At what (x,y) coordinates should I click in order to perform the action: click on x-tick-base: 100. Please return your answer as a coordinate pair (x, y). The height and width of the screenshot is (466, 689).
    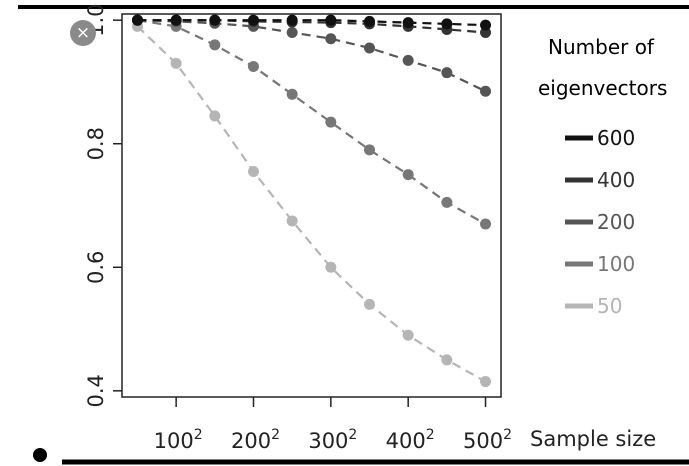
    Looking at the image, I should click on (174, 441).